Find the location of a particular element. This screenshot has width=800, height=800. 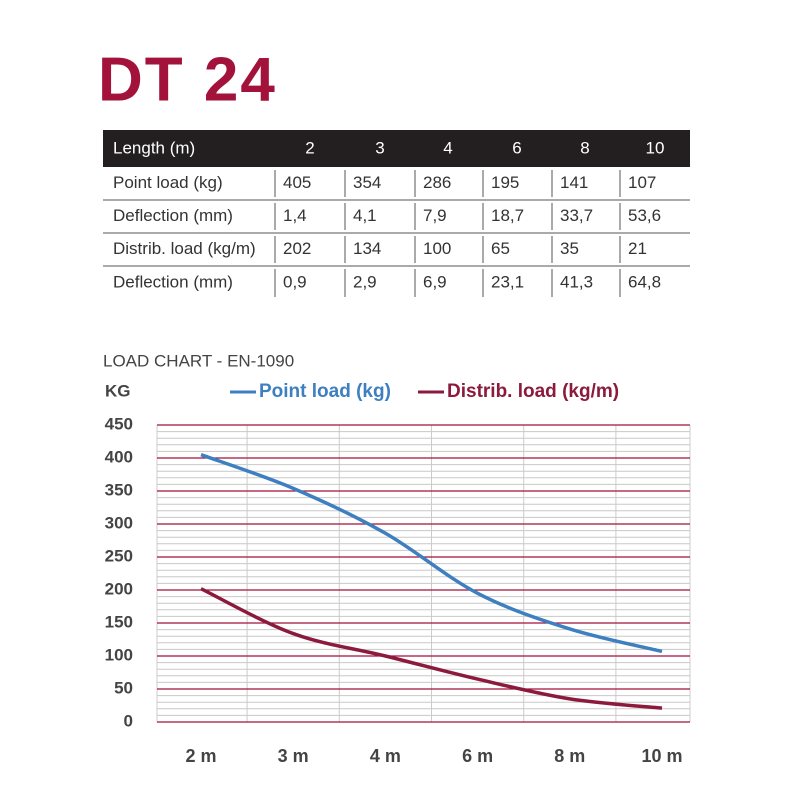

y-tick-label: 50 is located at coordinates (123, 687).